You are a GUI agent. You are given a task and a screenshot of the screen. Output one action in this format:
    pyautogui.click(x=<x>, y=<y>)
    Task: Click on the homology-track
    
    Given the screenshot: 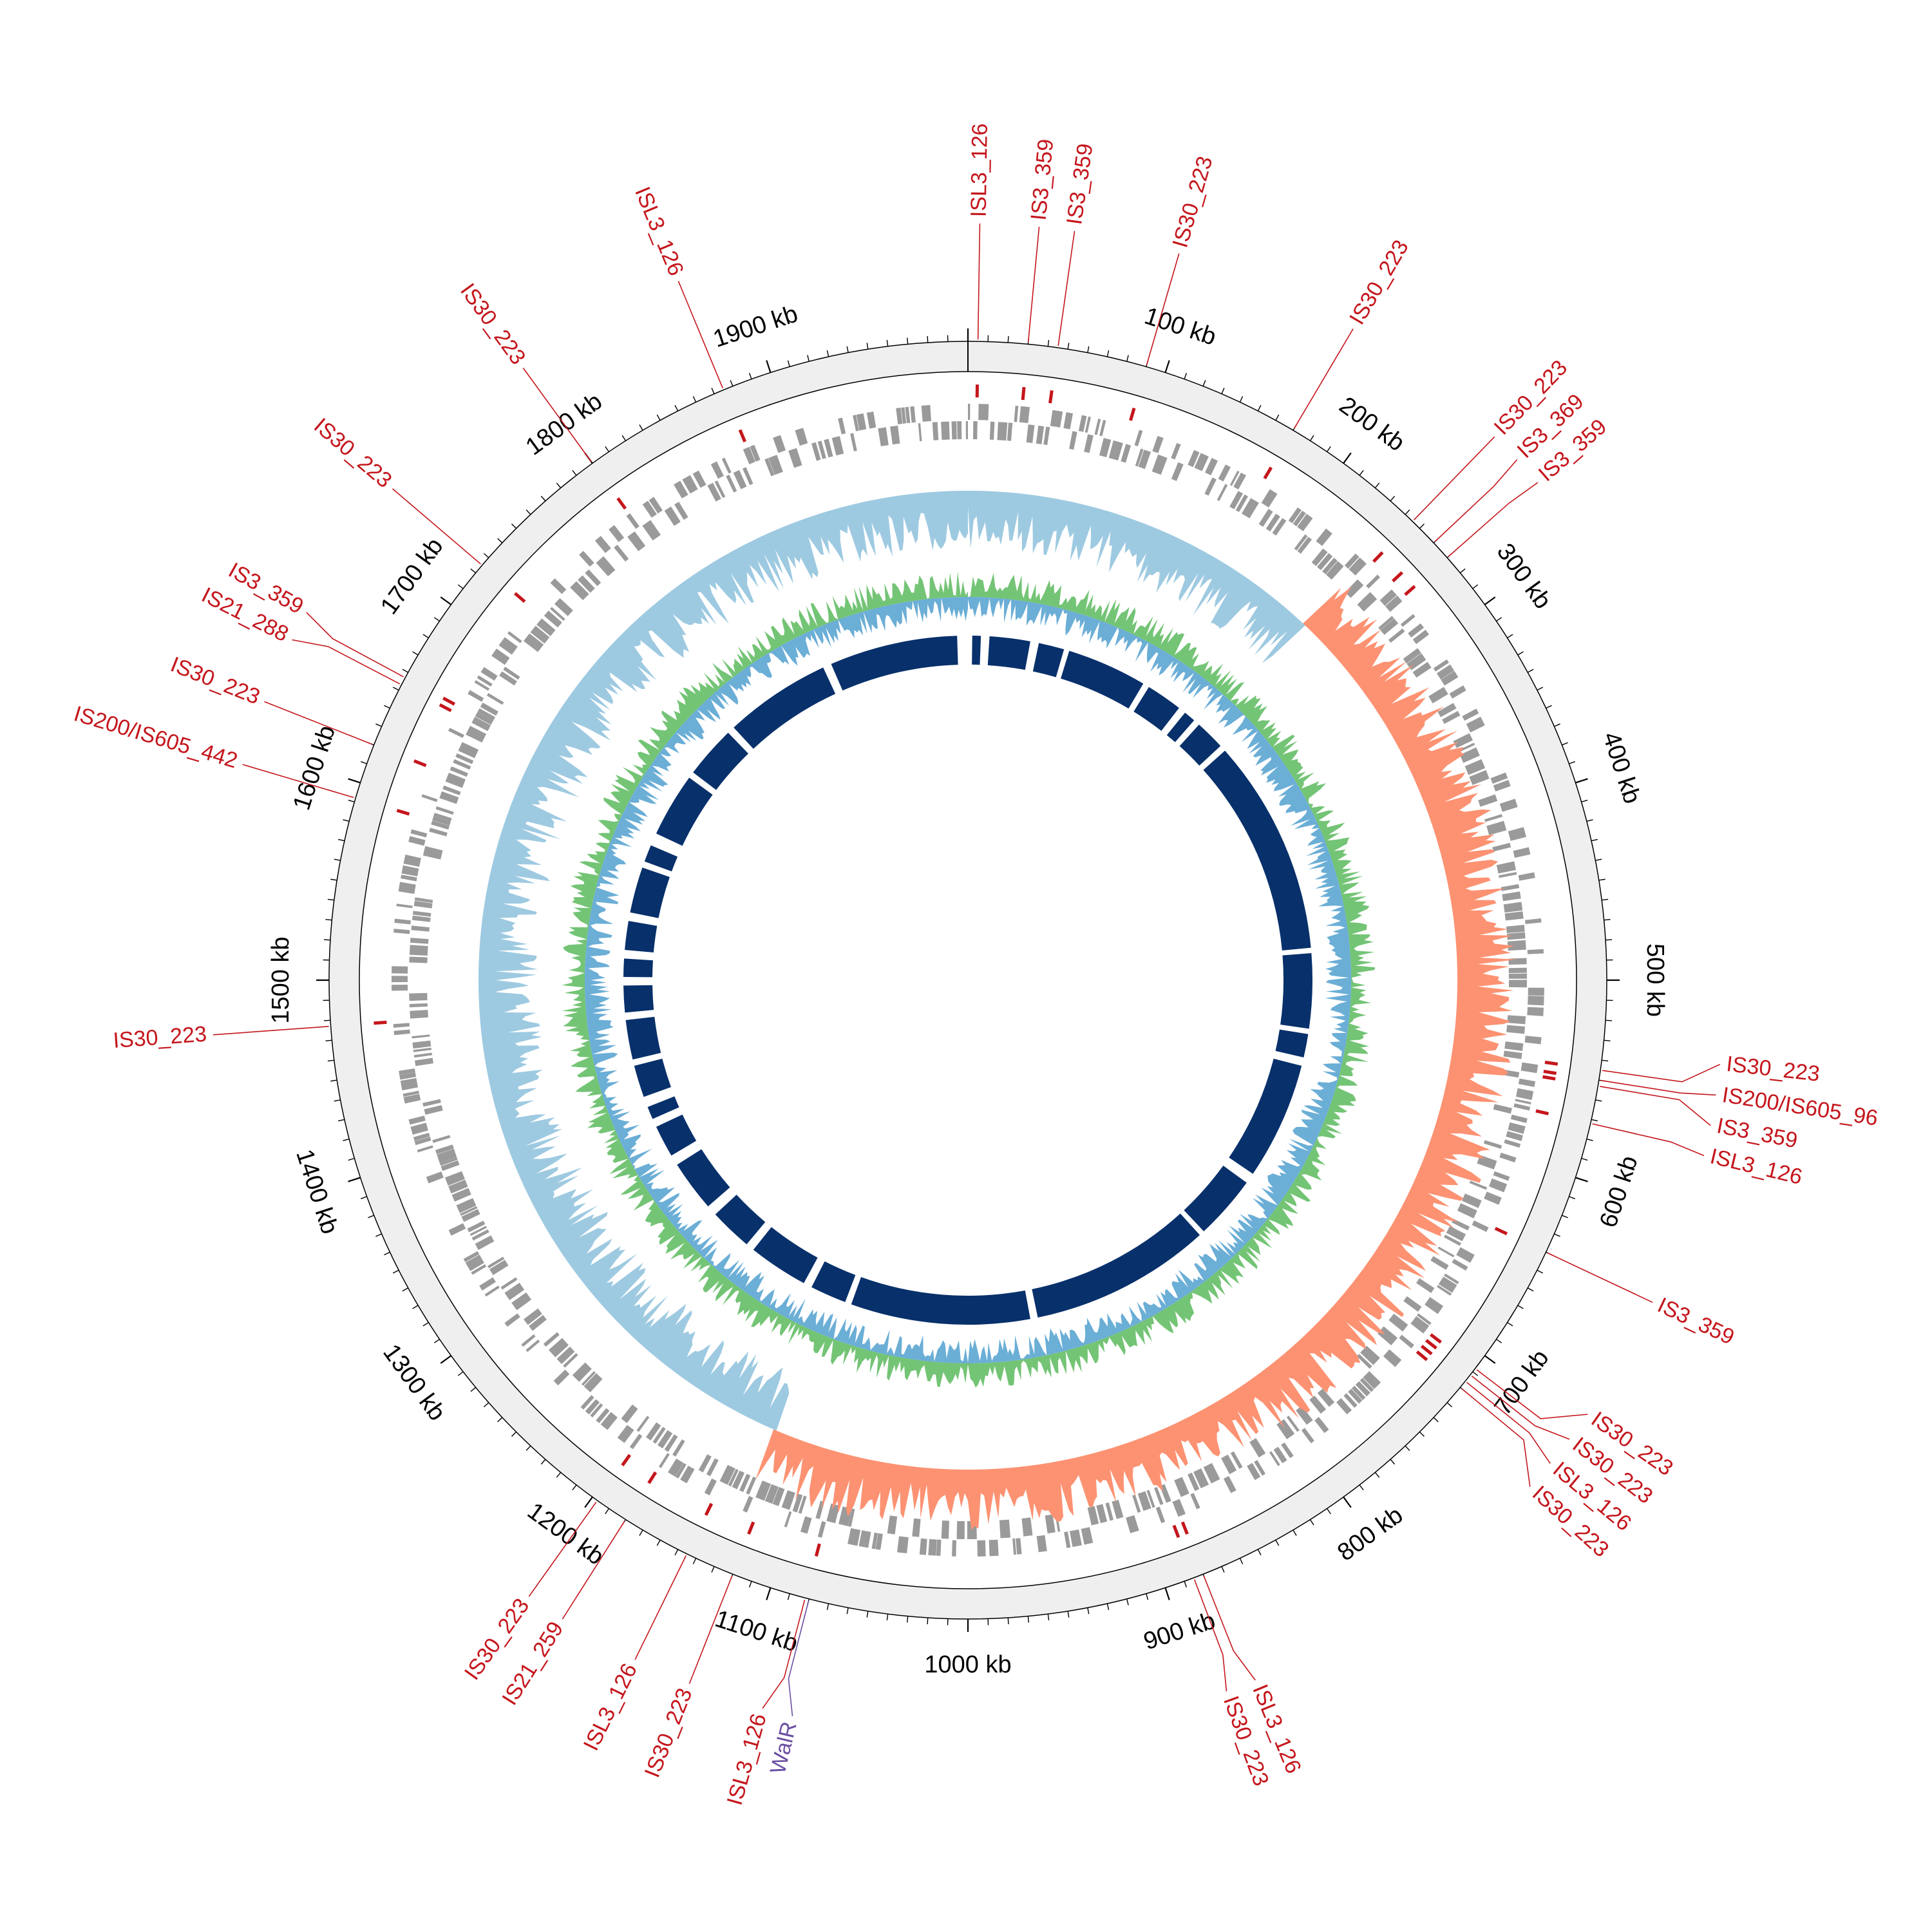 What is the action you would take?
    pyautogui.click(x=968, y=980)
    